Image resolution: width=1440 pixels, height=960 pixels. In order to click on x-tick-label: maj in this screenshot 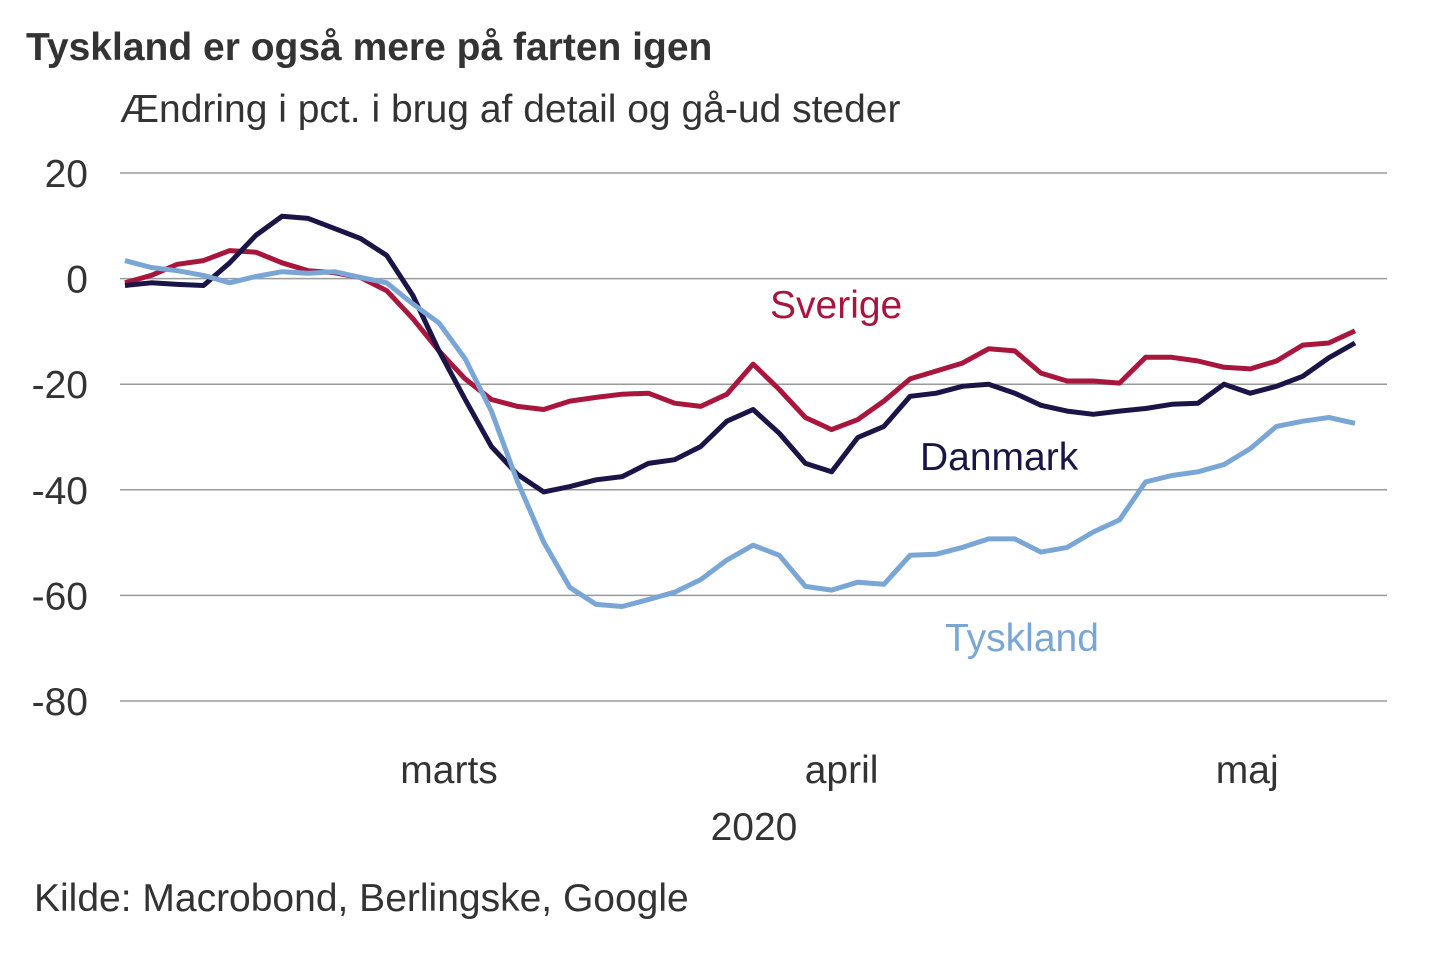, I will do `click(1247, 770)`.